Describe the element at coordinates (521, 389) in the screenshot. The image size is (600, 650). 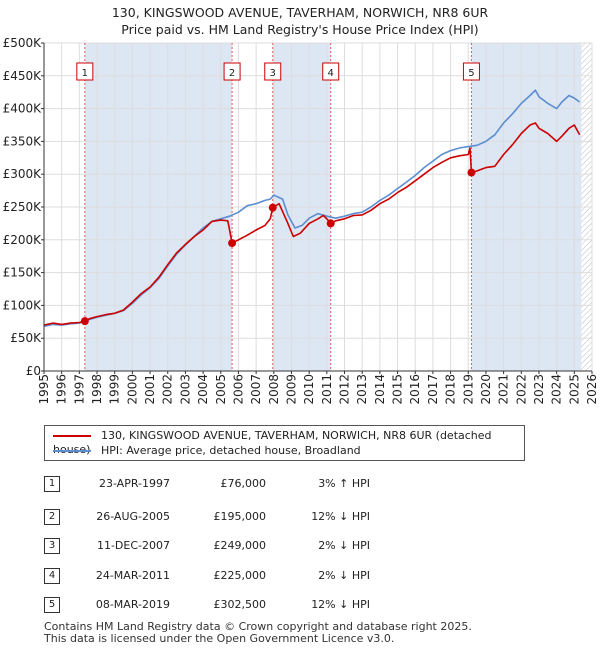
I see `x-tick-label: 2022` at that location.